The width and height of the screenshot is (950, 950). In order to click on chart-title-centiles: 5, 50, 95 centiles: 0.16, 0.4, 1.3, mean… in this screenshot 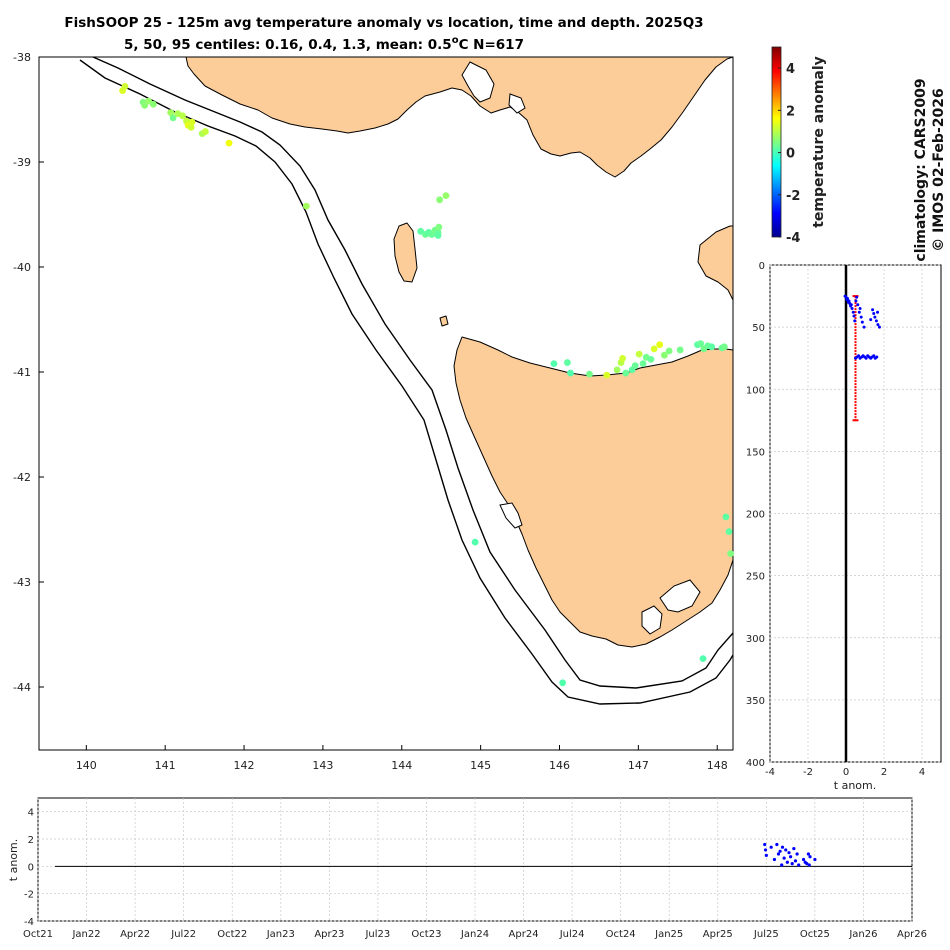, I will do `click(288, 45)`.